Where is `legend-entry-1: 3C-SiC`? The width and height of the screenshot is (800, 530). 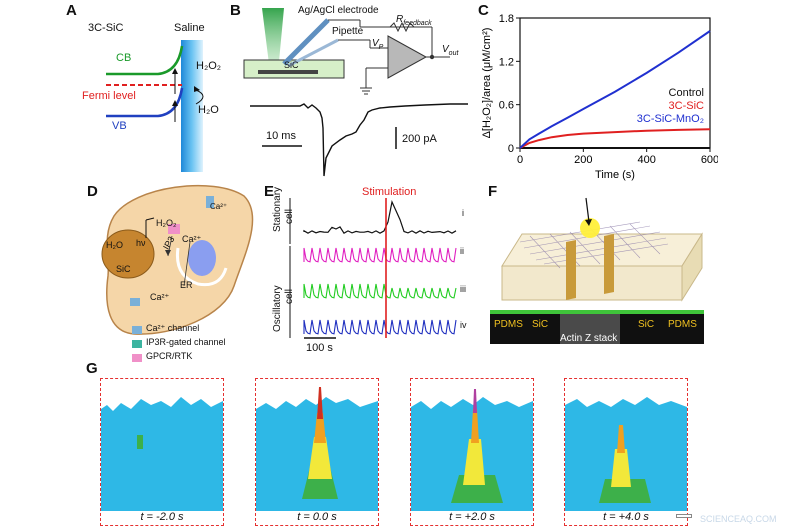 legend-entry-1: 3C-SiC is located at coordinates (687, 106).